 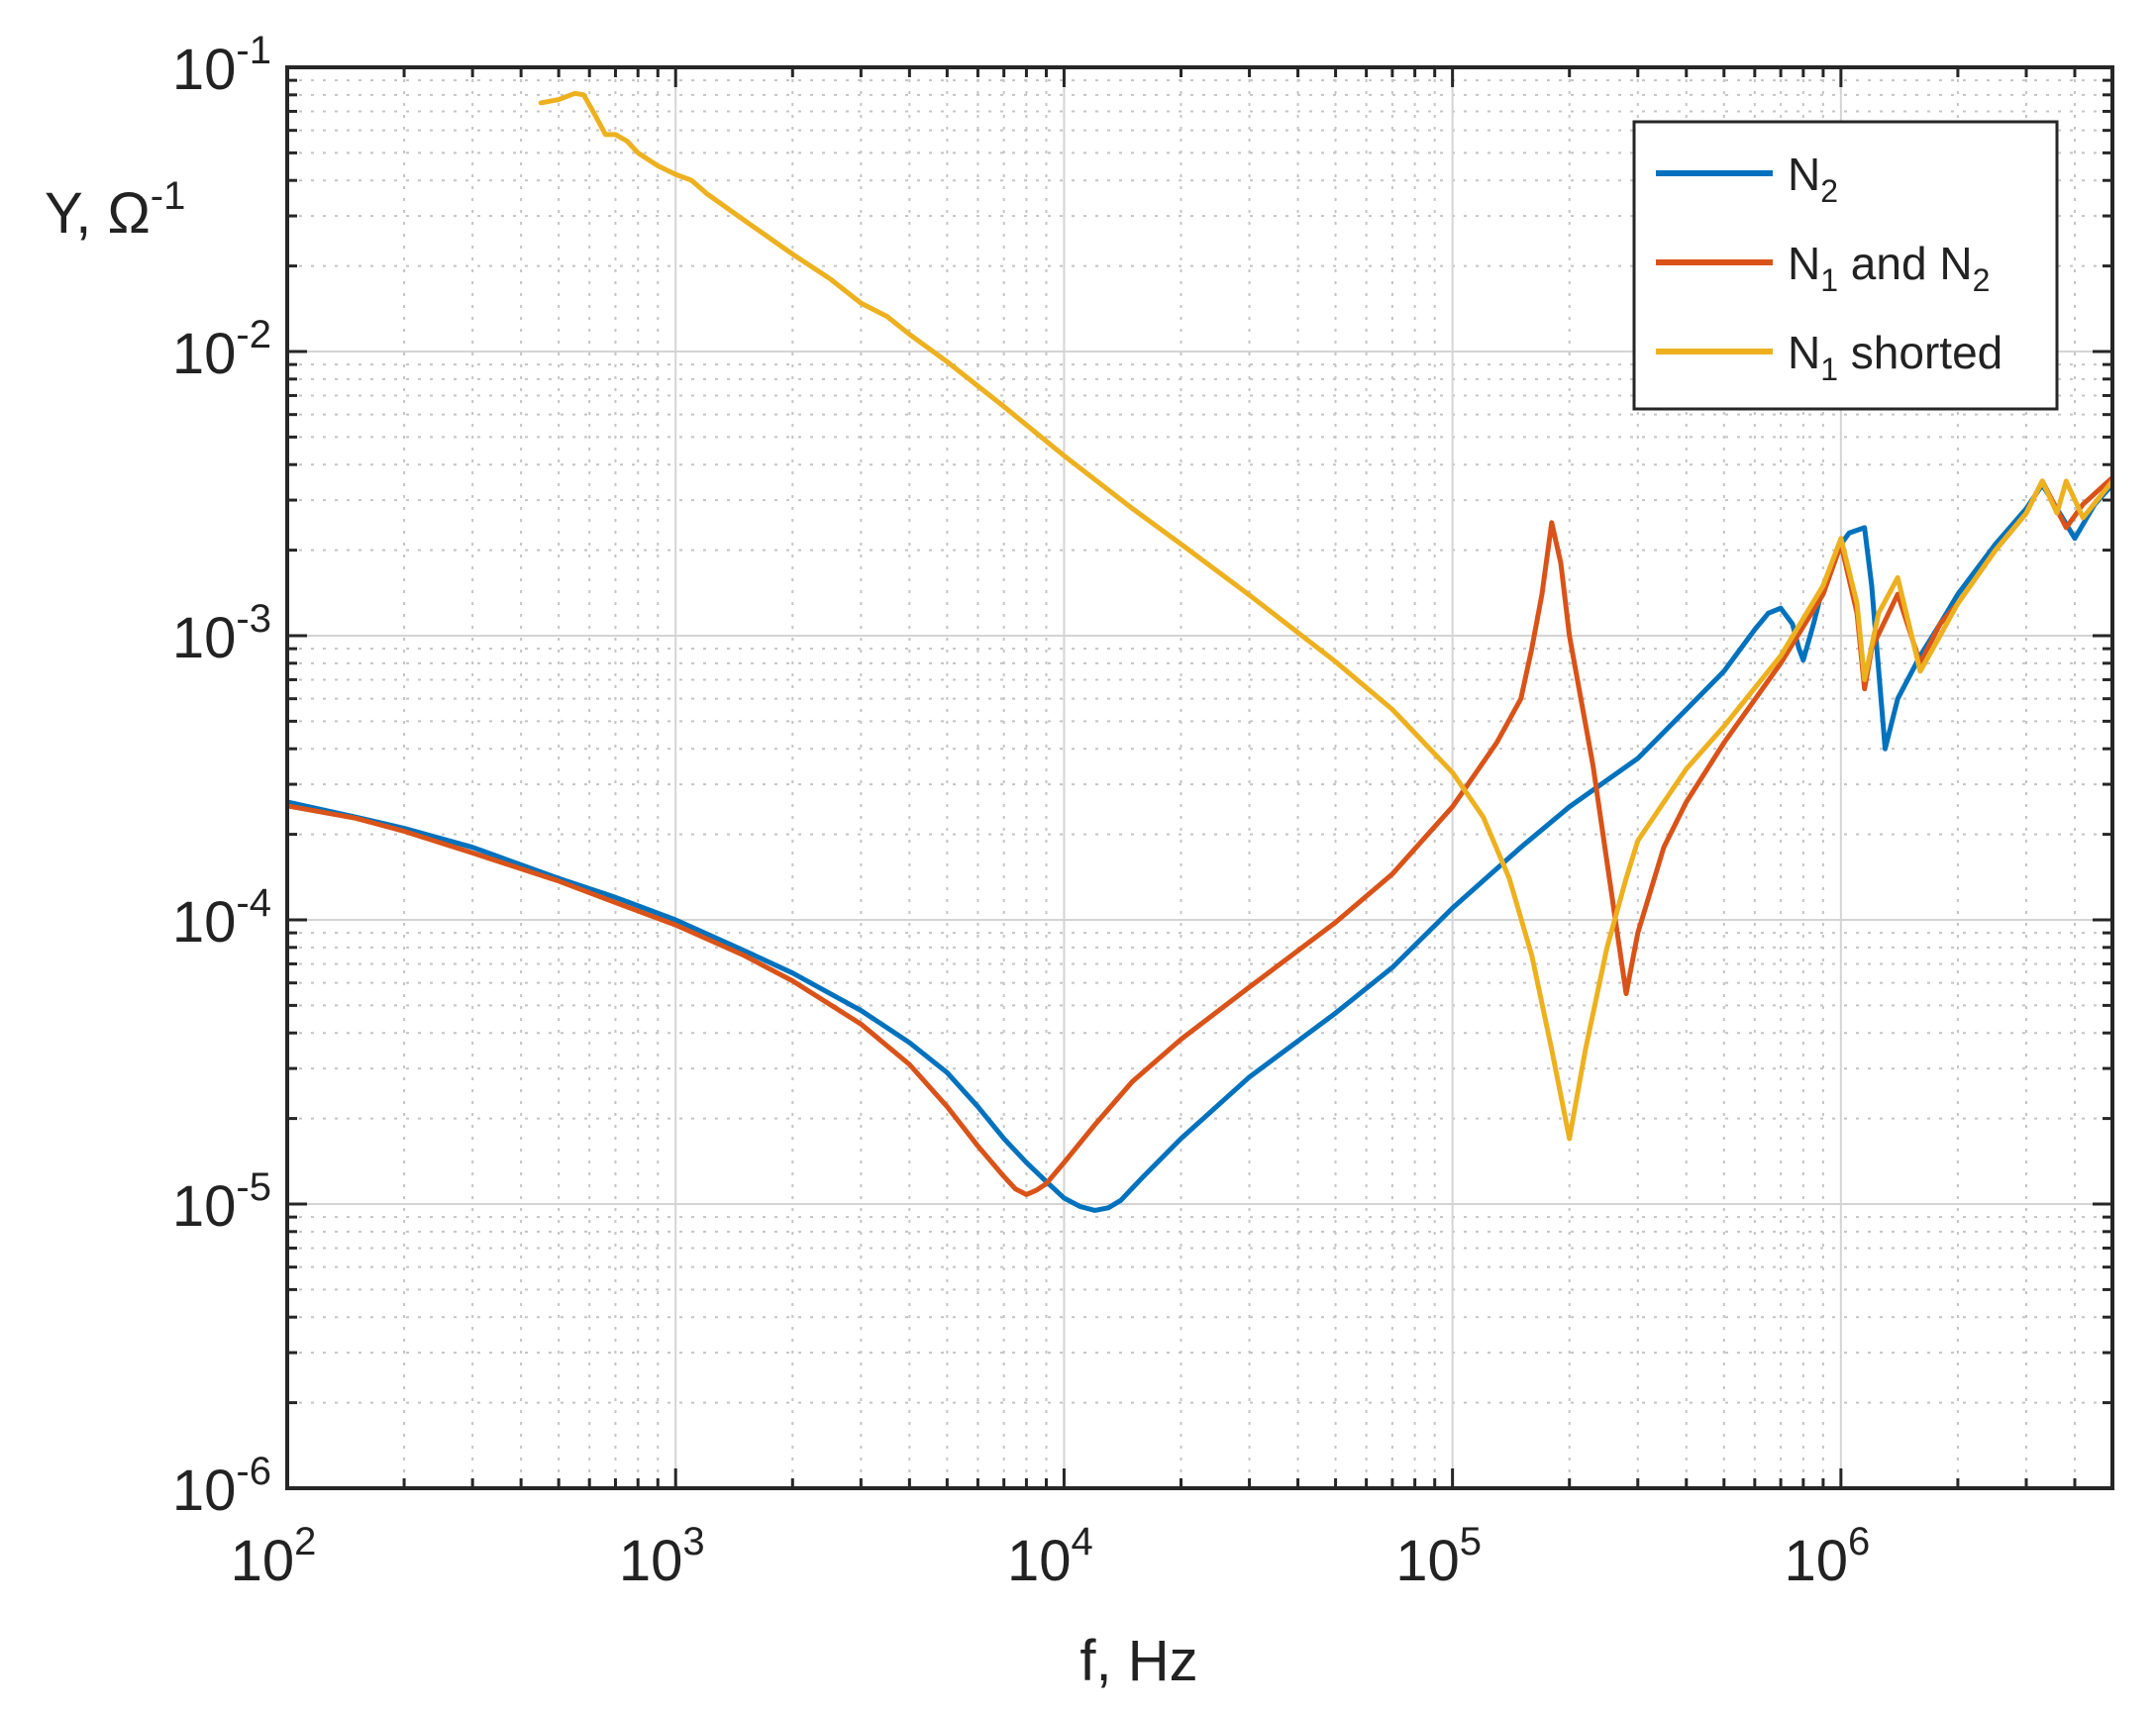 I want to click on x-tick-labels: 10² 10³ 10⁴ 10⁵ 10⁶, so click(x=1051, y=1556).